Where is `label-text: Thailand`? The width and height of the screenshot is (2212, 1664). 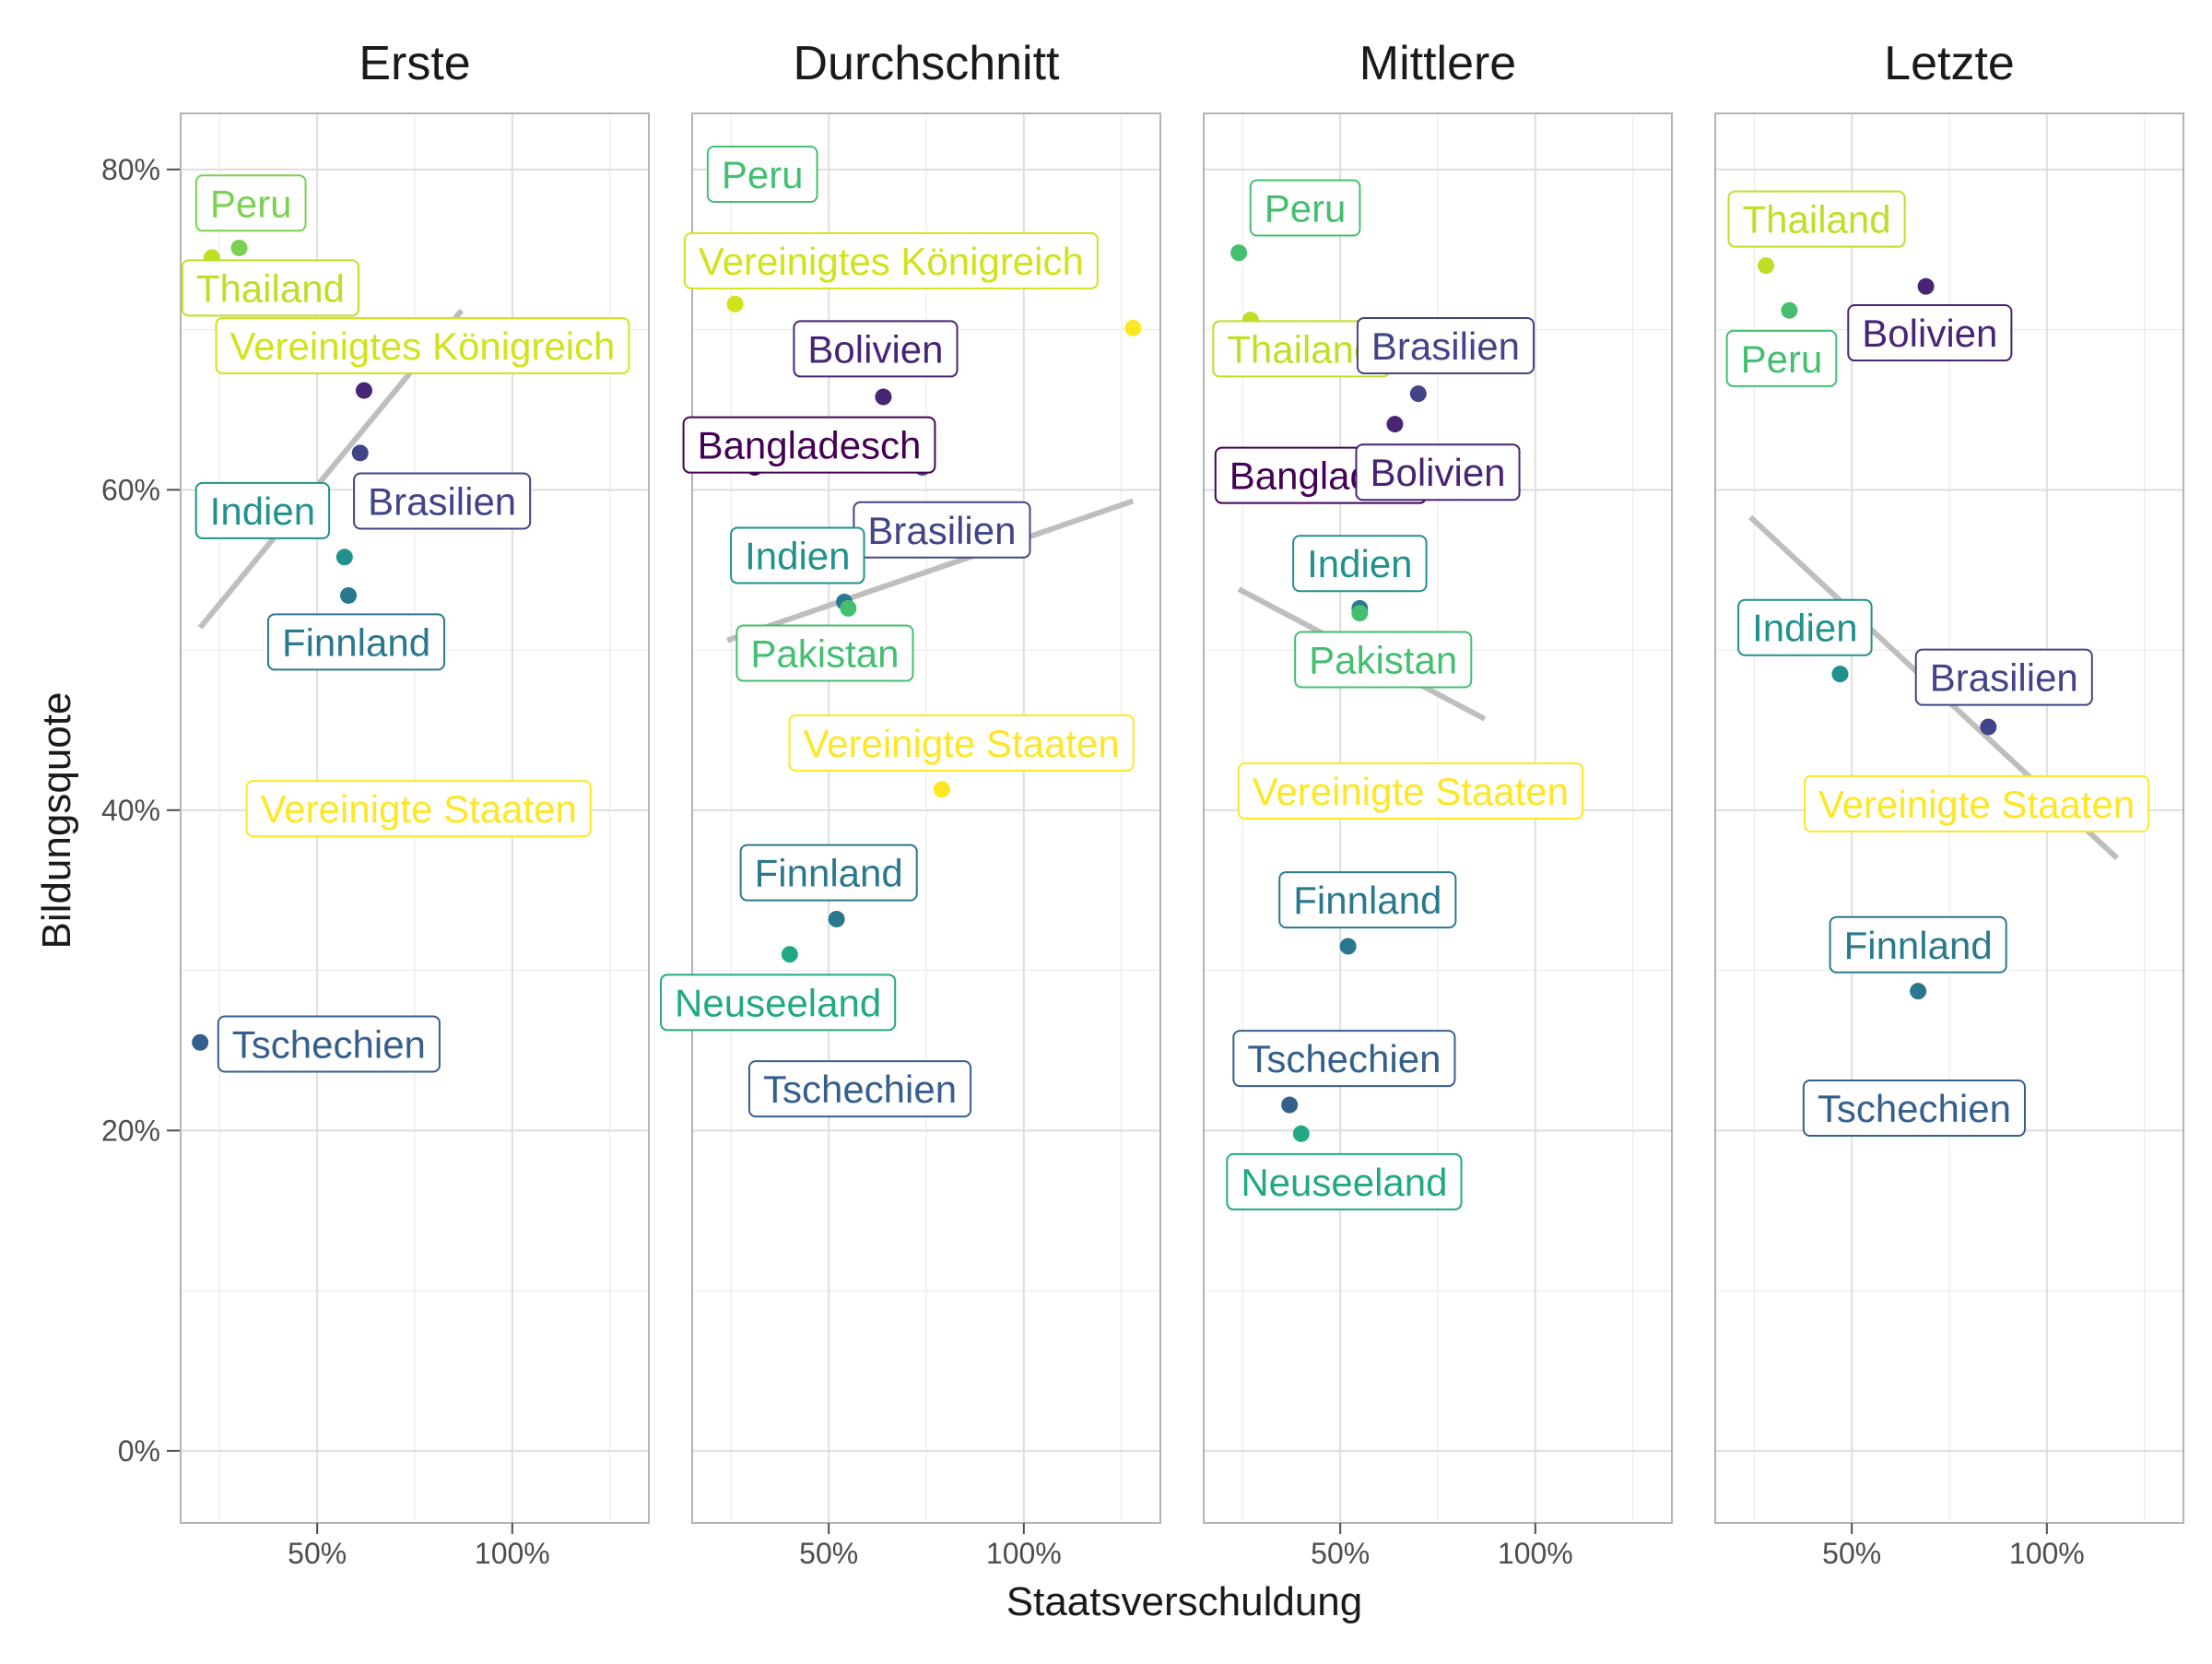 label-text: Thailand is located at coordinates (270, 288).